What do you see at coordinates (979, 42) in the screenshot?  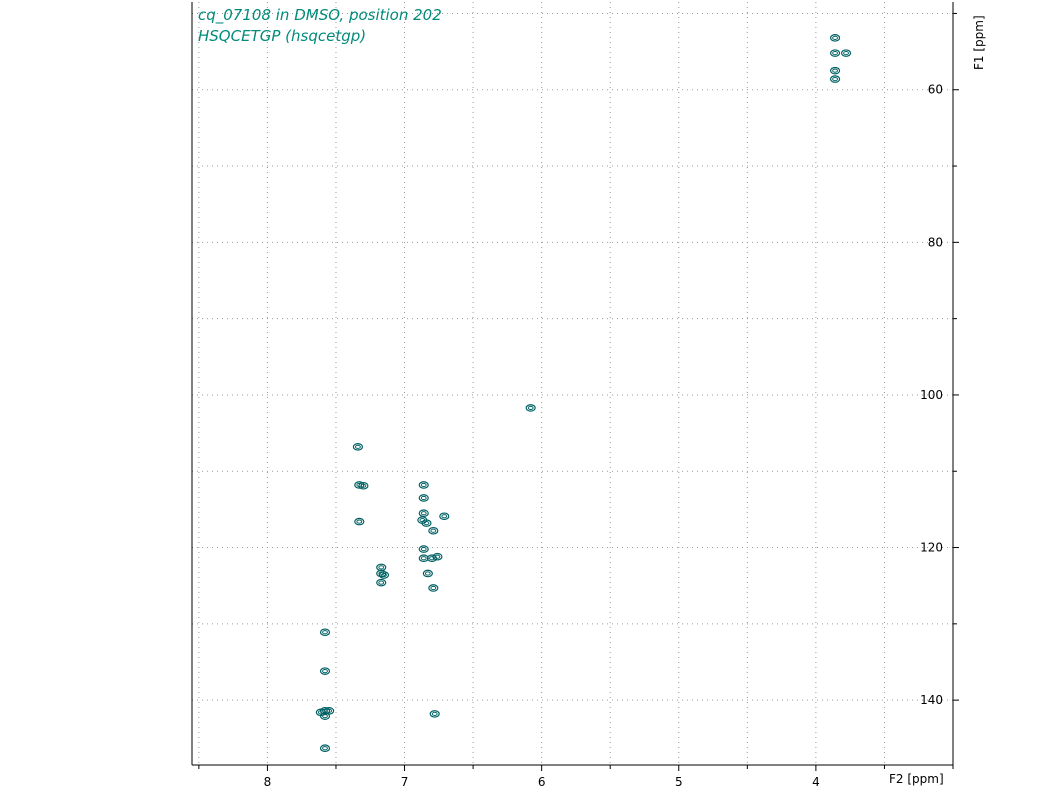 I see `f1-axis-label: F1 [ppm]` at bounding box center [979, 42].